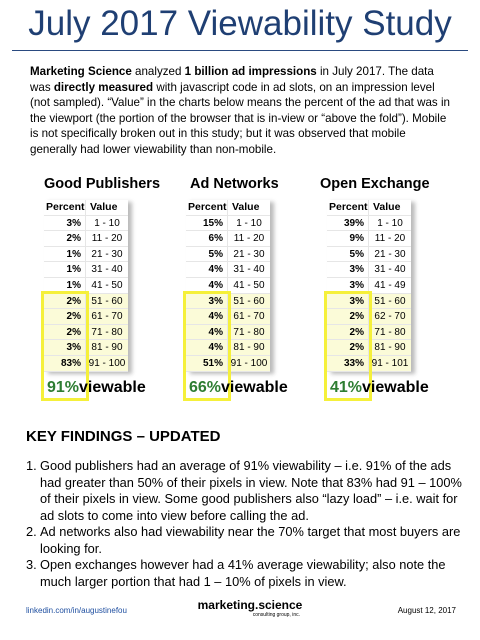 The height and width of the screenshot is (640, 480). What do you see at coordinates (375, 184) in the screenshot?
I see `table-title: Open Exchange` at bounding box center [375, 184].